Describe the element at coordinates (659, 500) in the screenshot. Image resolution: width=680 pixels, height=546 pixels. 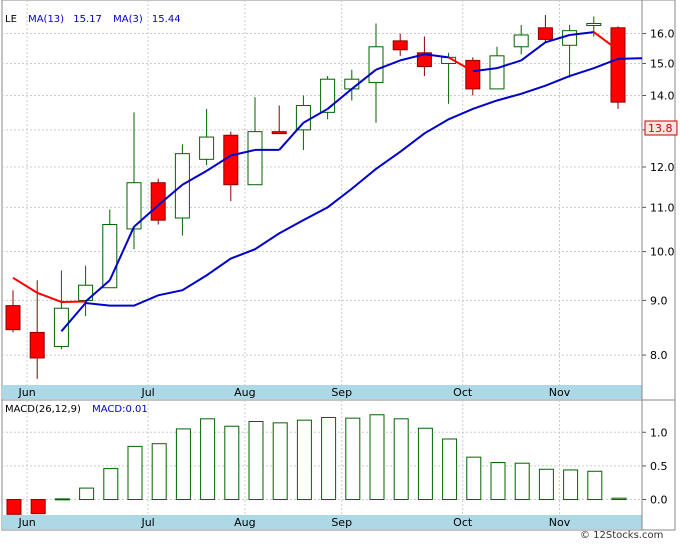
I see `macd-tick-label: 0.0` at that location.